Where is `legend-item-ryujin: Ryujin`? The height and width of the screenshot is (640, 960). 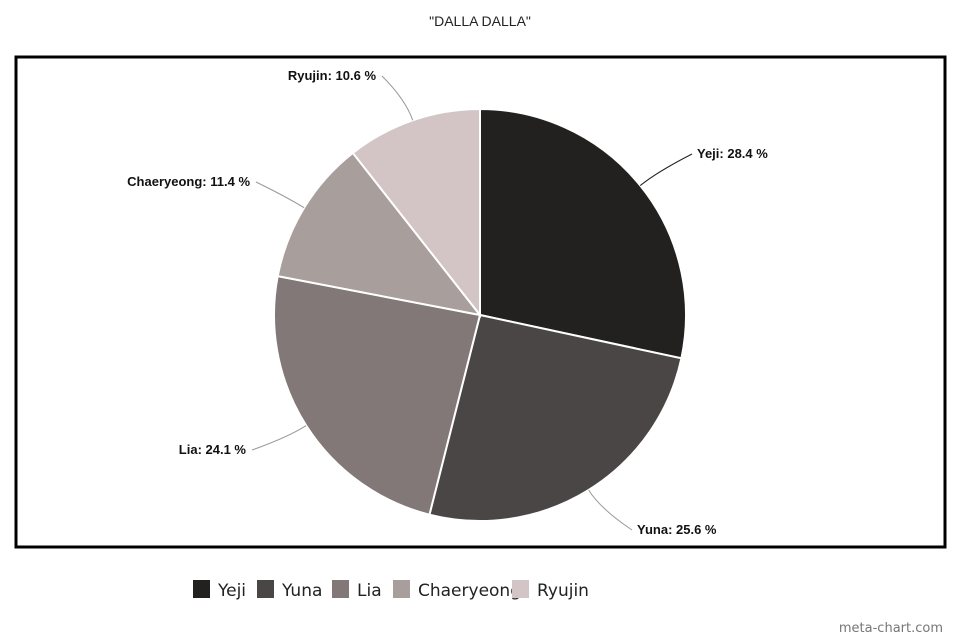
legend-item-ryujin: Ryujin is located at coordinates (550, 590).